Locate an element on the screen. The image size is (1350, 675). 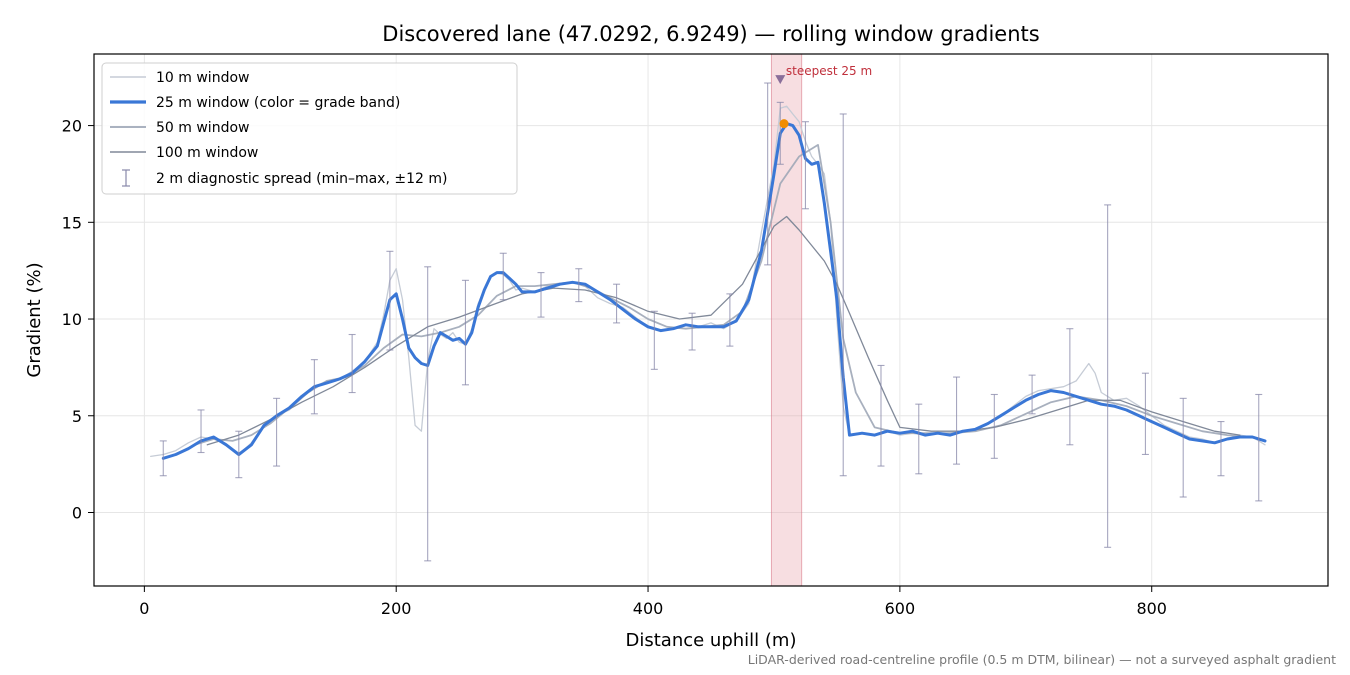
x-axis-label: Distance uphill (m) is located at coordinates (711, 640).